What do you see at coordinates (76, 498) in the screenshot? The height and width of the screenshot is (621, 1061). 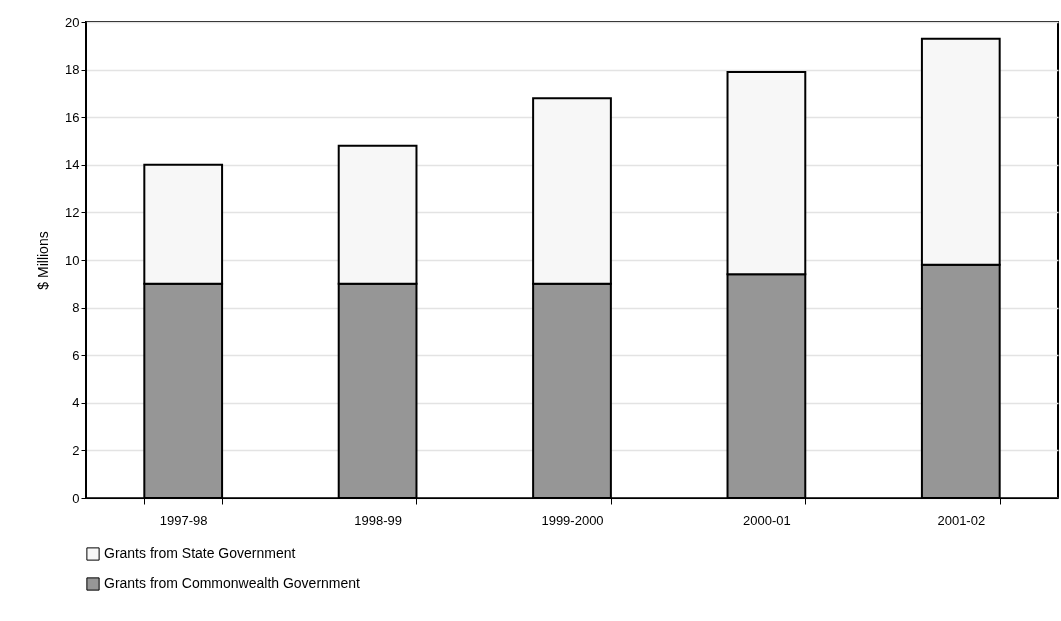 I see `y-tick-label: 0` at bounding box center [76, 498].